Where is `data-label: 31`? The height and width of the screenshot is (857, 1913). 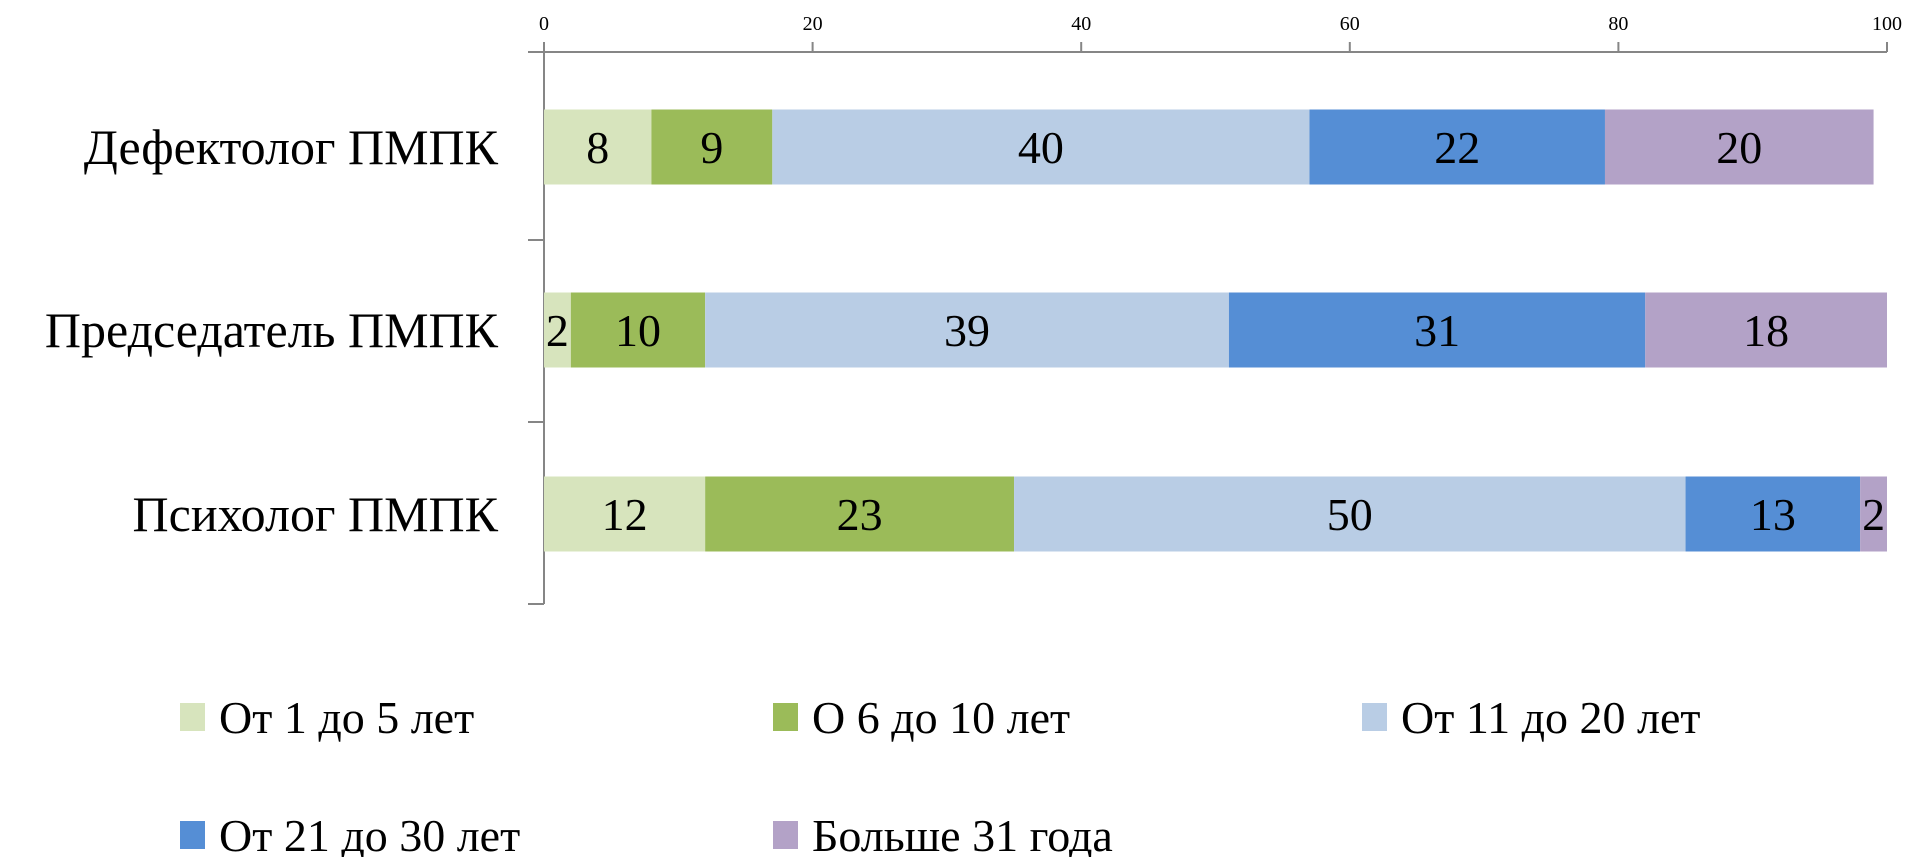 data-label: 31 is located at coordinates (1437, 330).